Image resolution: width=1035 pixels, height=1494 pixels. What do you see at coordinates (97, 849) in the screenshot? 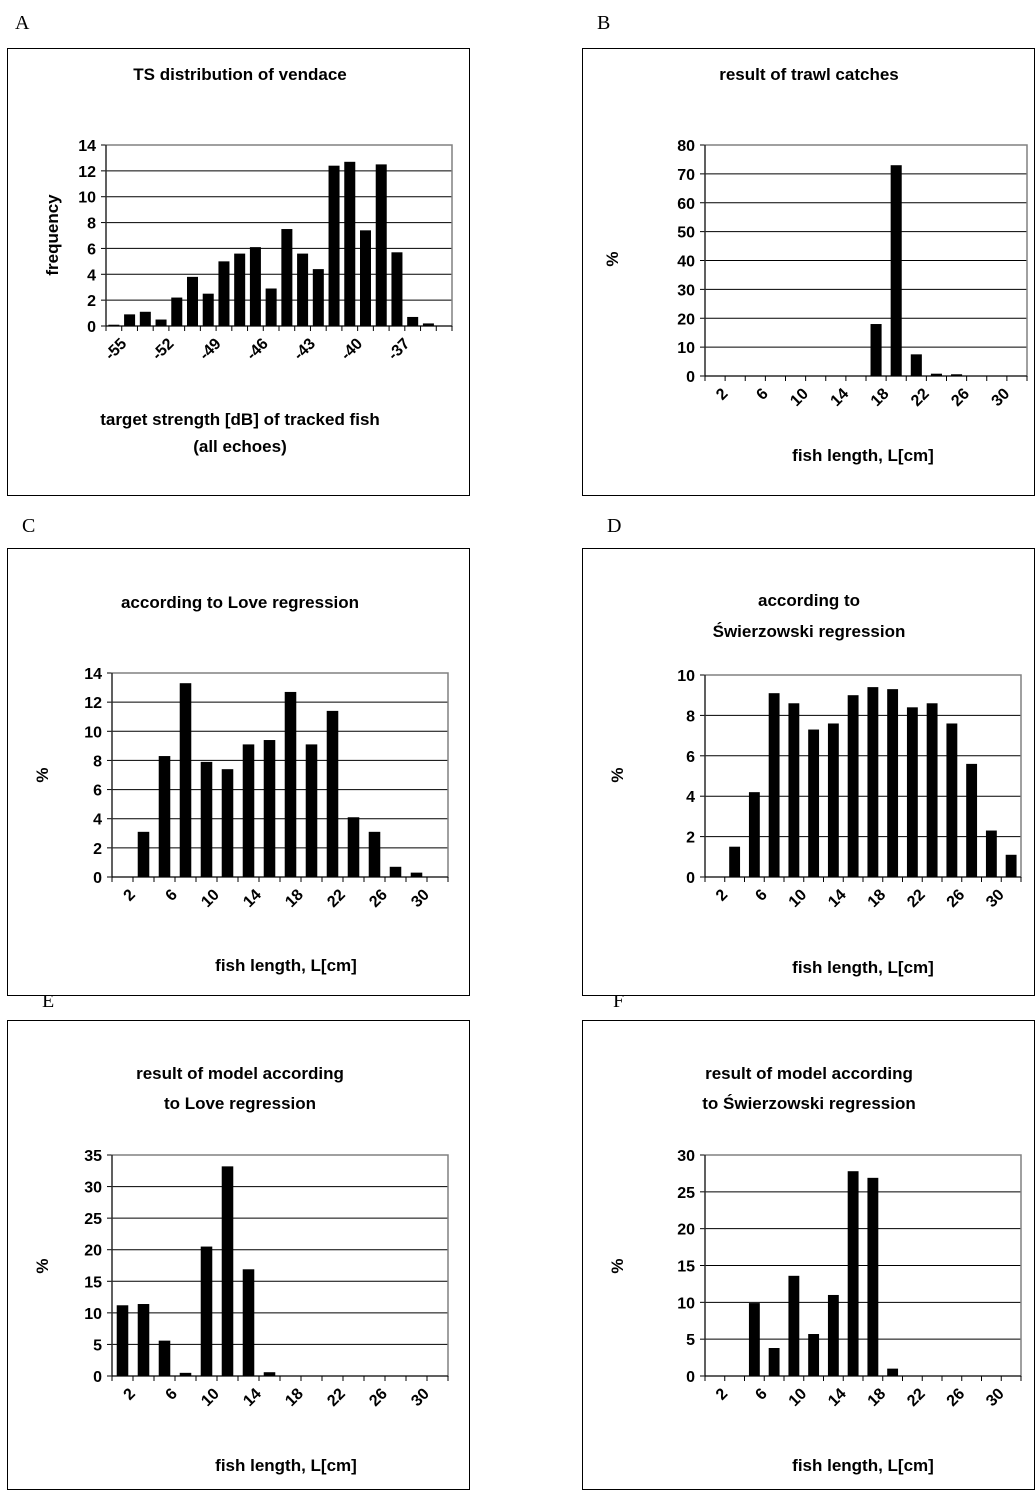
I see `y-tick-label: 2` at bounding box center [97, 849].